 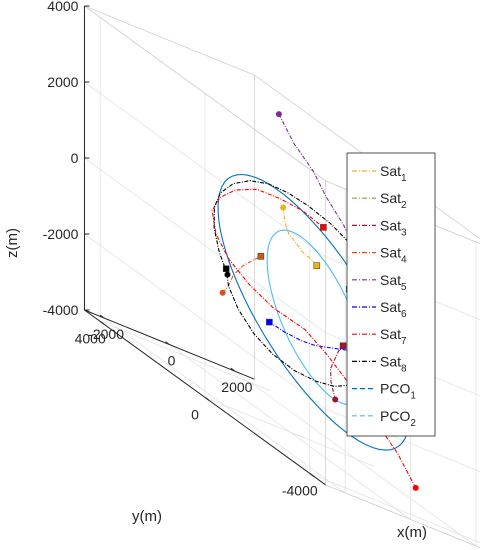 What do you see at coordinates (61, 234) in the screenshot?
I see `z-tick-label: -2000` at bounding box center [61, 234].